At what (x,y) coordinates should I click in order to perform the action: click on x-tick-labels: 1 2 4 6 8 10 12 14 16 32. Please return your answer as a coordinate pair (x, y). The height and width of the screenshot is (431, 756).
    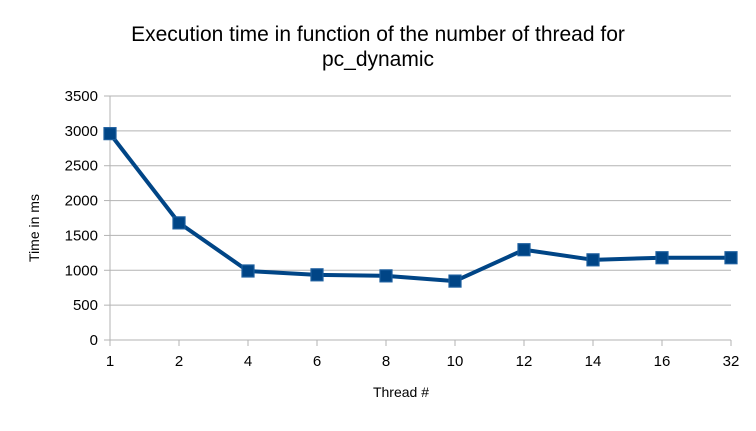
    Looking at the image, I should click on (423, 361).